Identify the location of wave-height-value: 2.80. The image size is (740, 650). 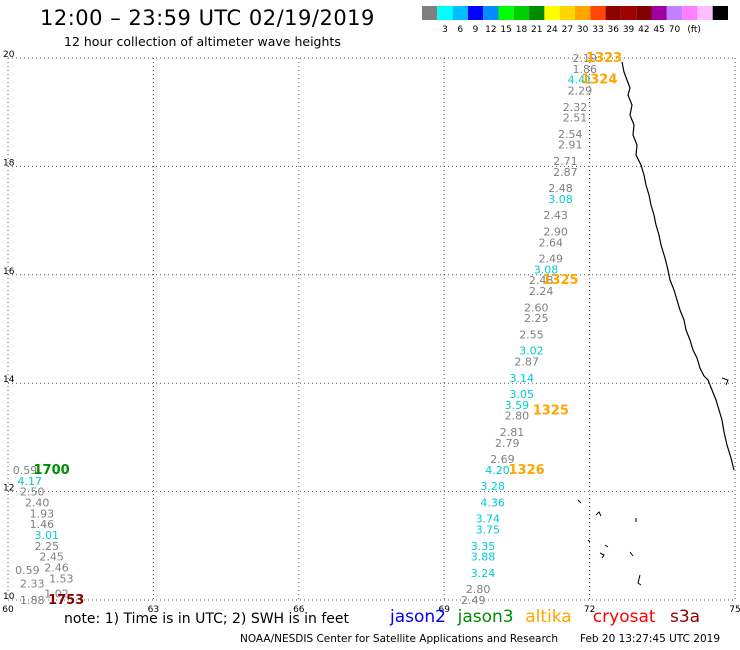
(478, 589).